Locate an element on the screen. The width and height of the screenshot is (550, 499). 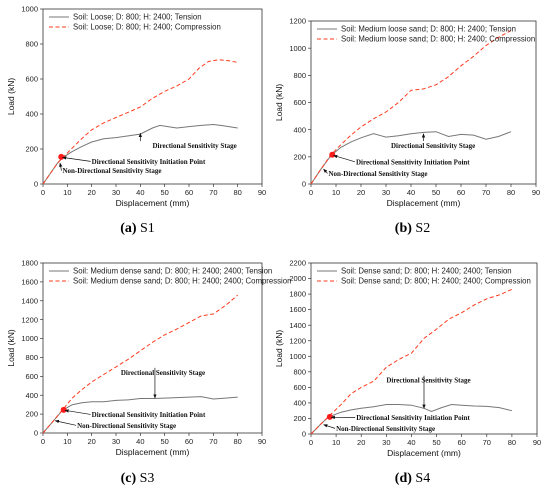
y-tick-label: 2000 is located at coordinates (297, 278).